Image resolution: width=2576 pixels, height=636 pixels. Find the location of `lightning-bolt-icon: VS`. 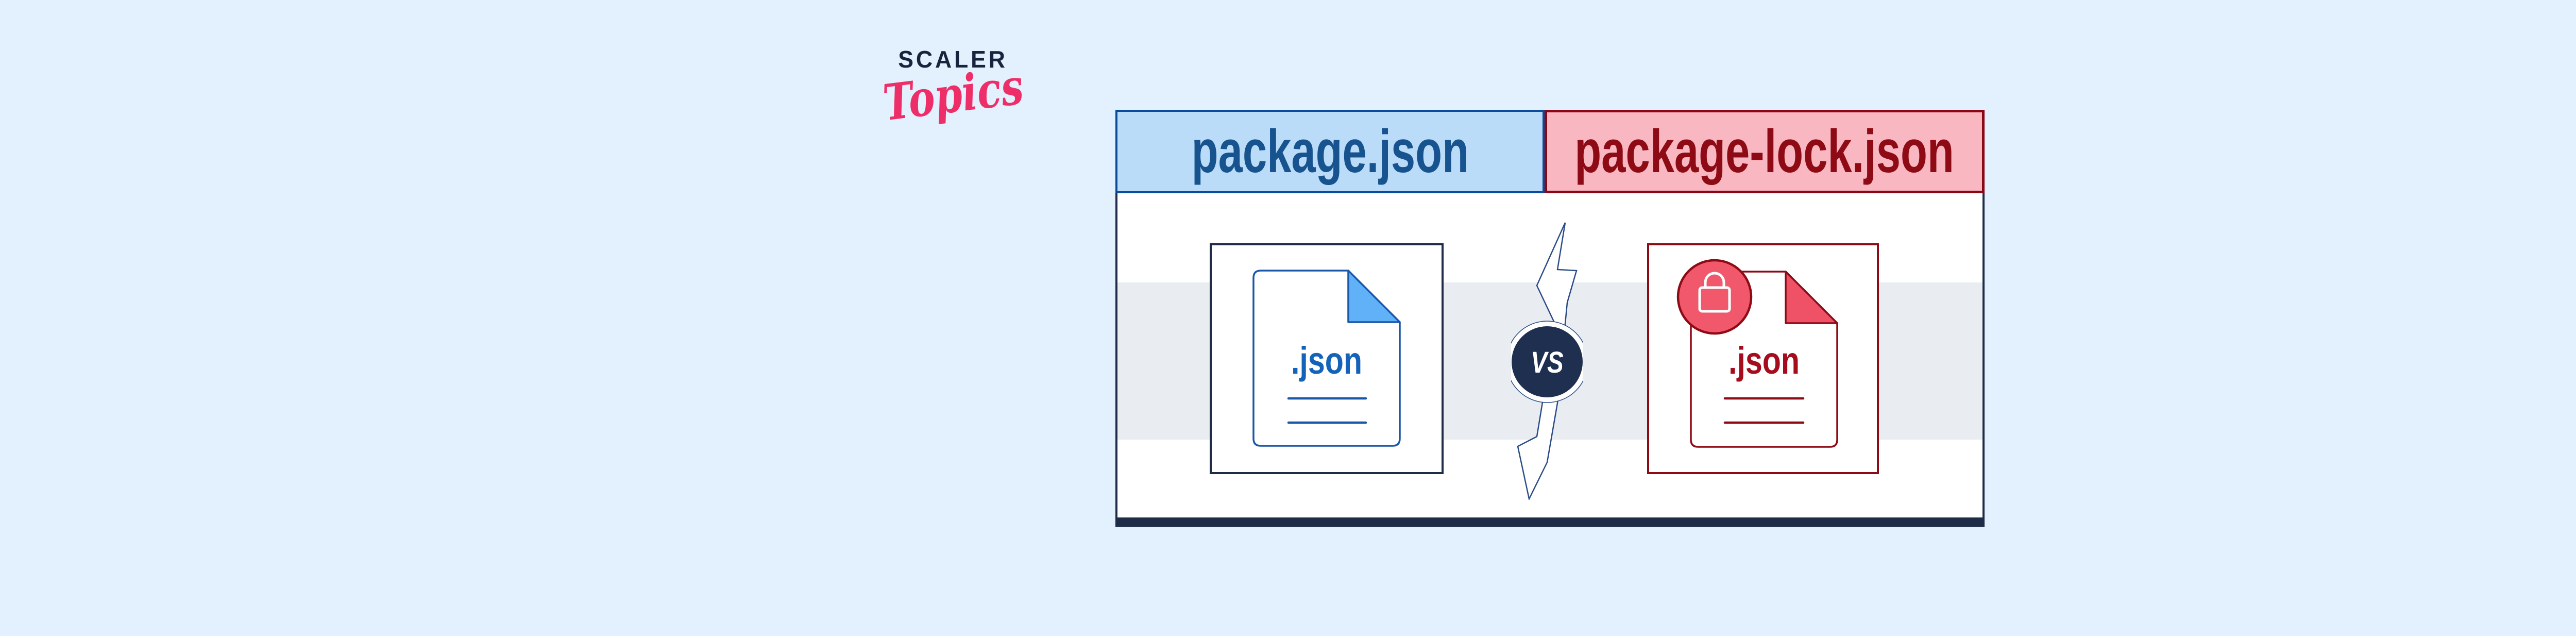

lightning-bolt-icon: VS is located at coordinates (1547, 361).